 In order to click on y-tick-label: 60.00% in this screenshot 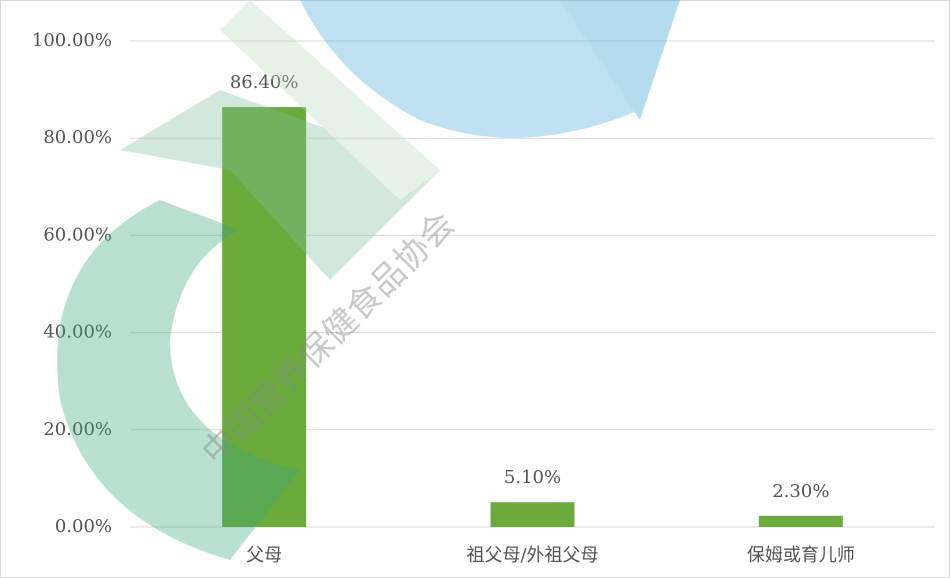, I will do `click(77, 234)`.